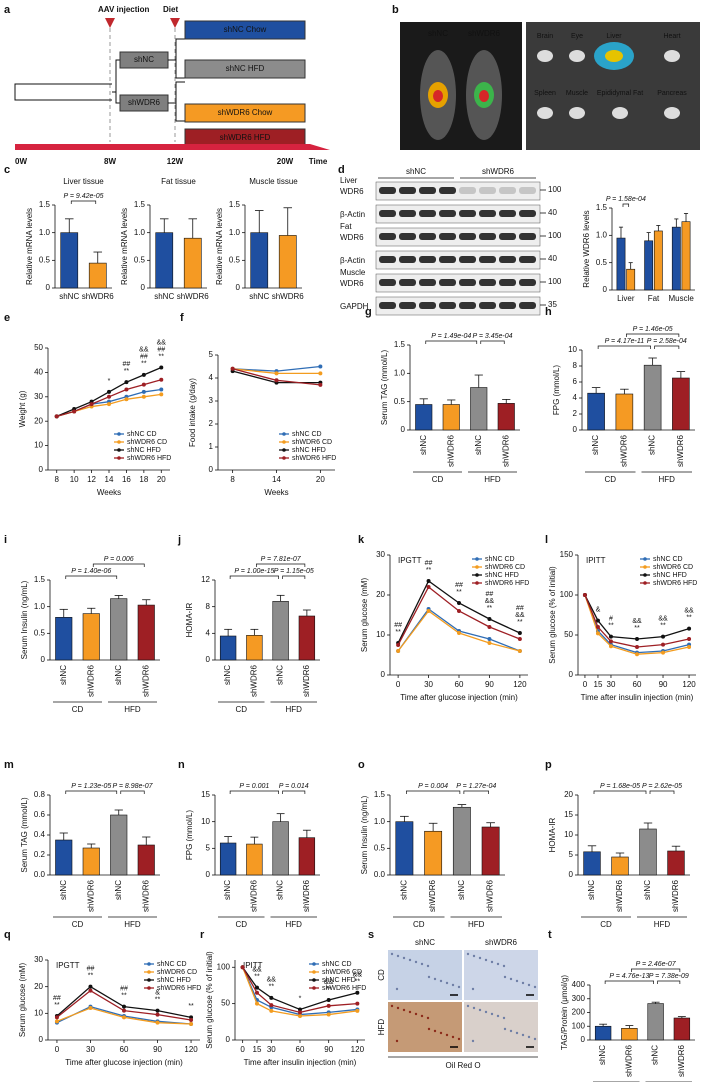 Image resolution: width=704 pixels, height=1082 pixels. Describe the element at coordinates (7, 935) in the screenshot. I see `panel-label: q` at that location.